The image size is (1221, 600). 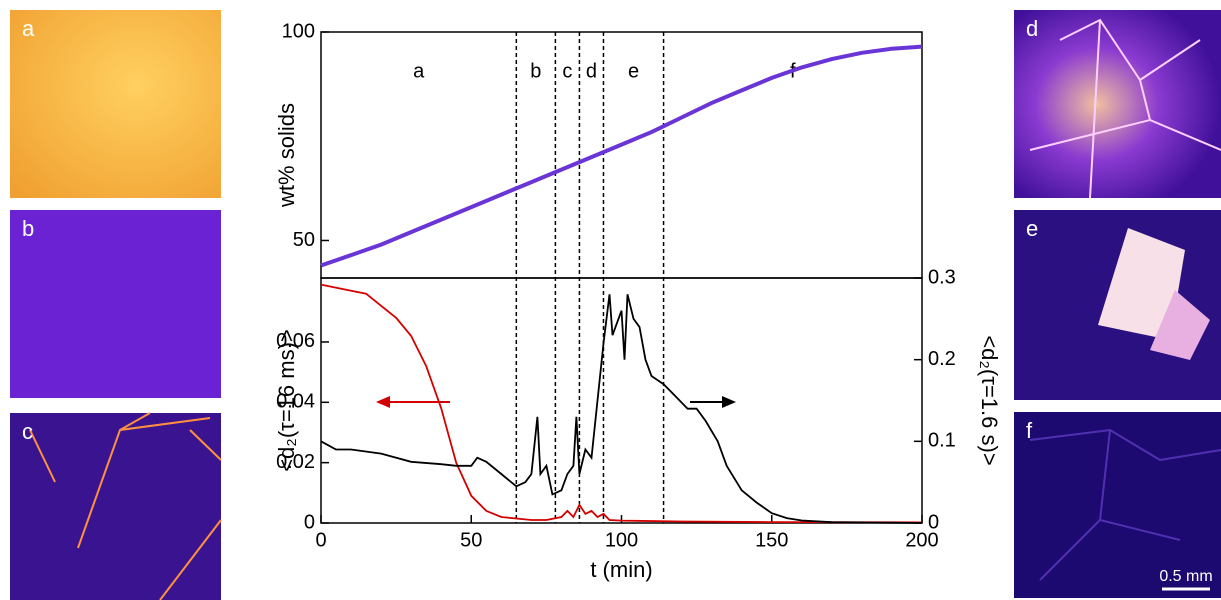 I want to click on x-tick-label: 200, so click(x=921, y=540).